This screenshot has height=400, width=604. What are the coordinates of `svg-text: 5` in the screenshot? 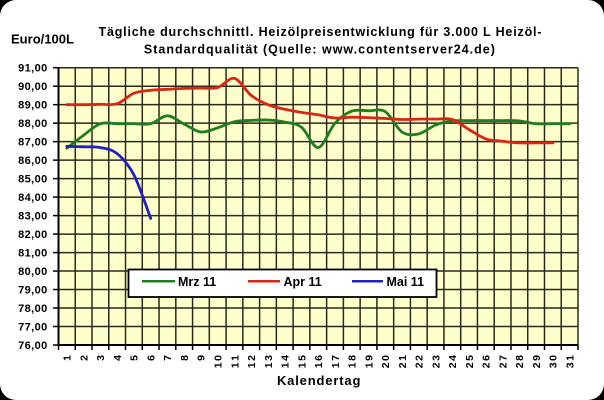 It's located at (135, 358).